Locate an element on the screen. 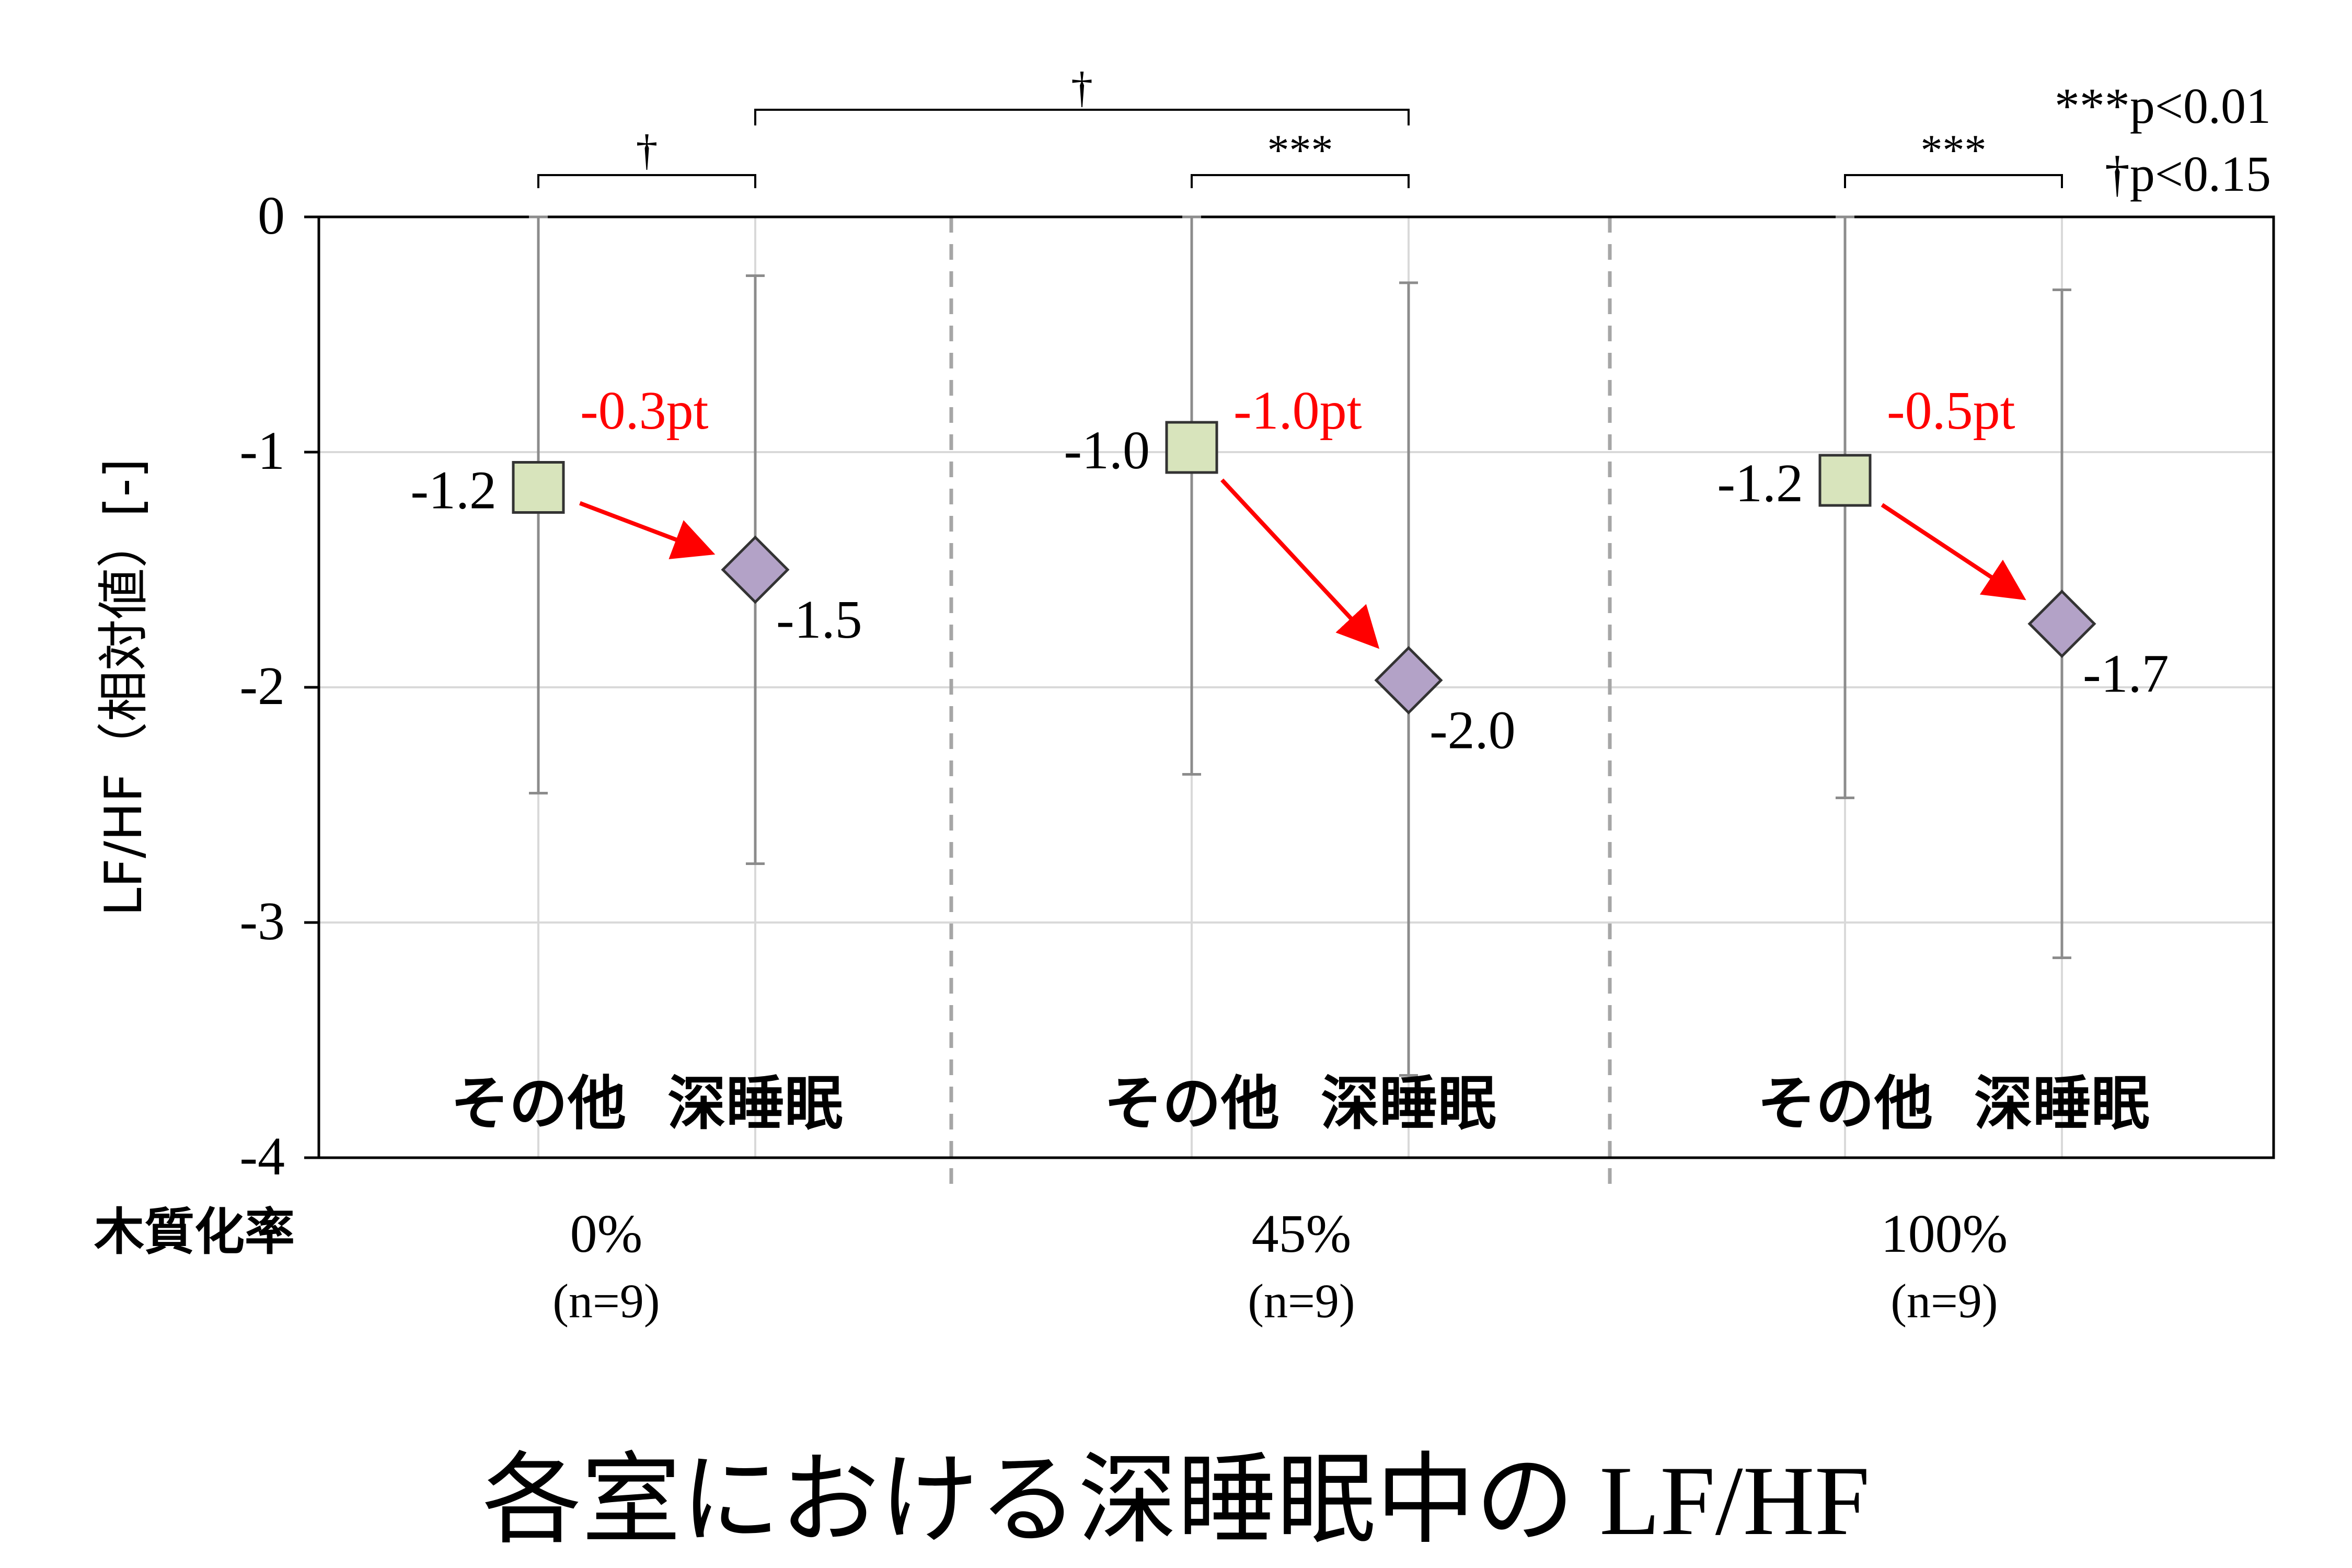 The image size is (2352, 1568). data-markers is located at coordinates (1304, 568).